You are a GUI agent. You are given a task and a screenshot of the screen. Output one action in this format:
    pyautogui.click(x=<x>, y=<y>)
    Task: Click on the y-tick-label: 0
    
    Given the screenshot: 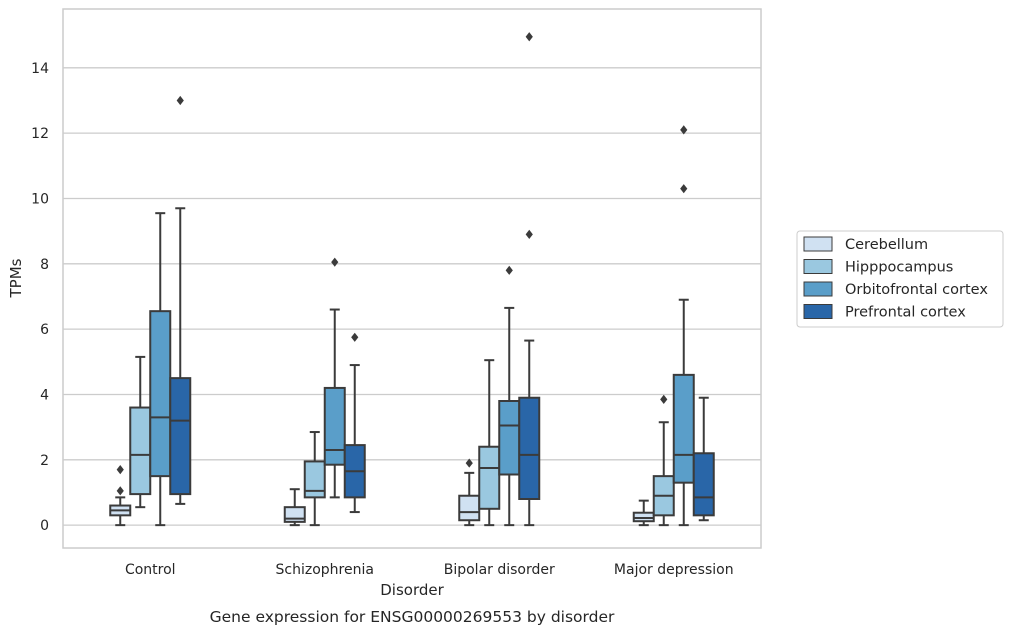 What is the action you would take?
    pyautogui.click(x=44, y=526)
    